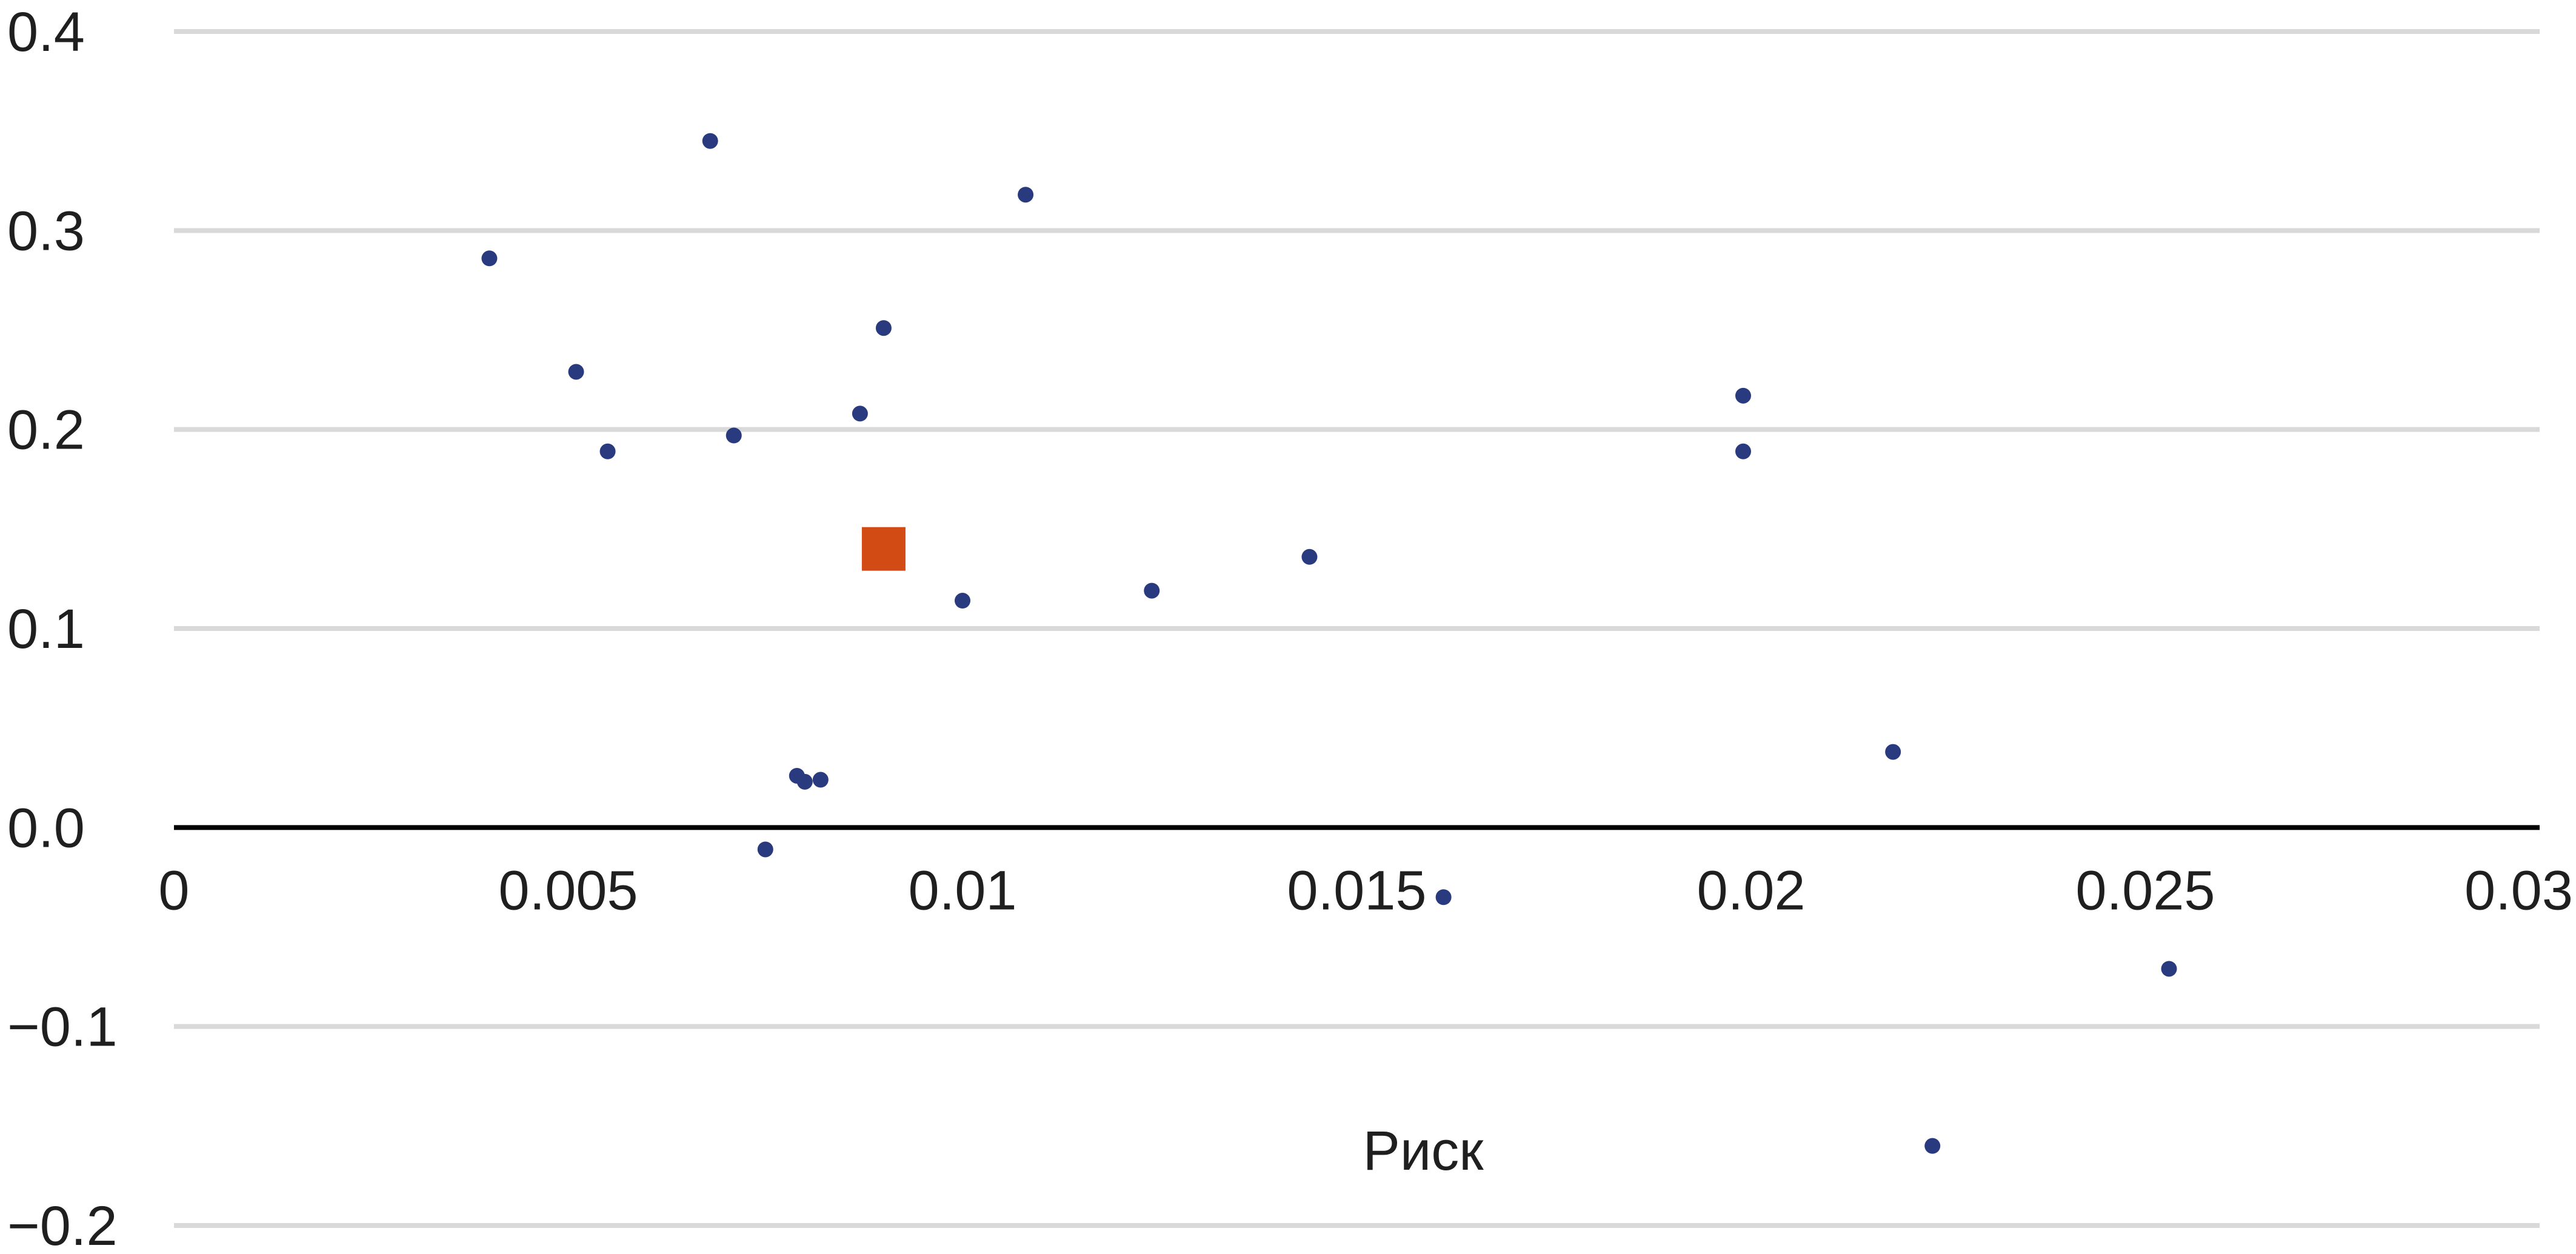 The width and height of the screenshot is (2576, 1254). I want to click on x-tick-label: 0, so click(173, 890).